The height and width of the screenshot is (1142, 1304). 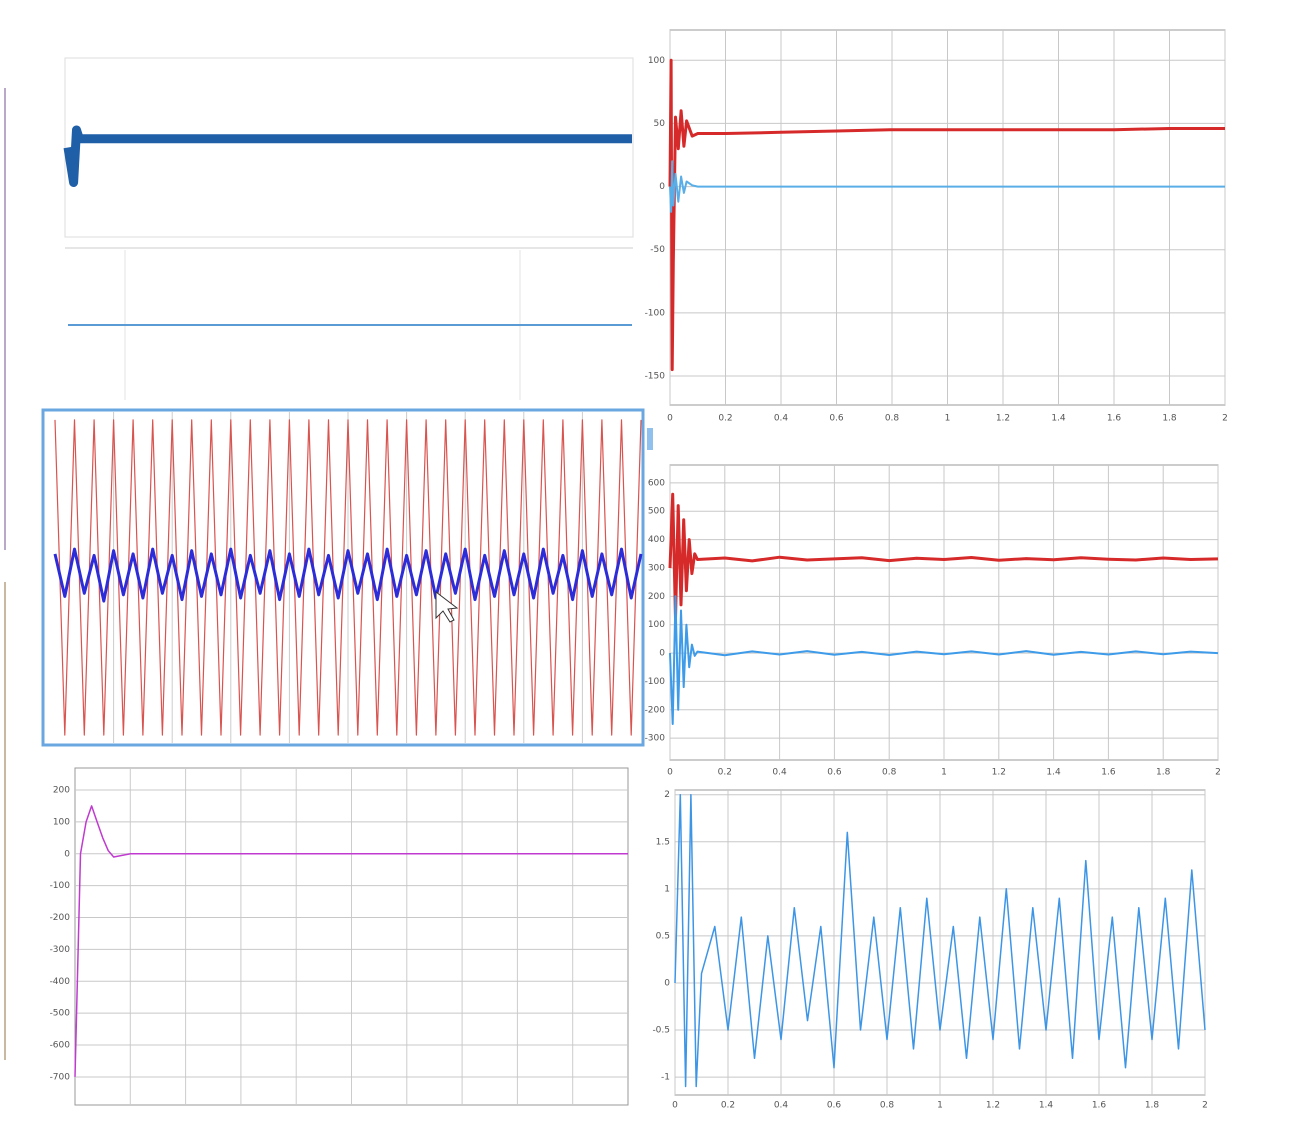 What do you see at coordinates (650, 439) in the screenshot?
I see `resize-handle` at bounding box center [650, 439].